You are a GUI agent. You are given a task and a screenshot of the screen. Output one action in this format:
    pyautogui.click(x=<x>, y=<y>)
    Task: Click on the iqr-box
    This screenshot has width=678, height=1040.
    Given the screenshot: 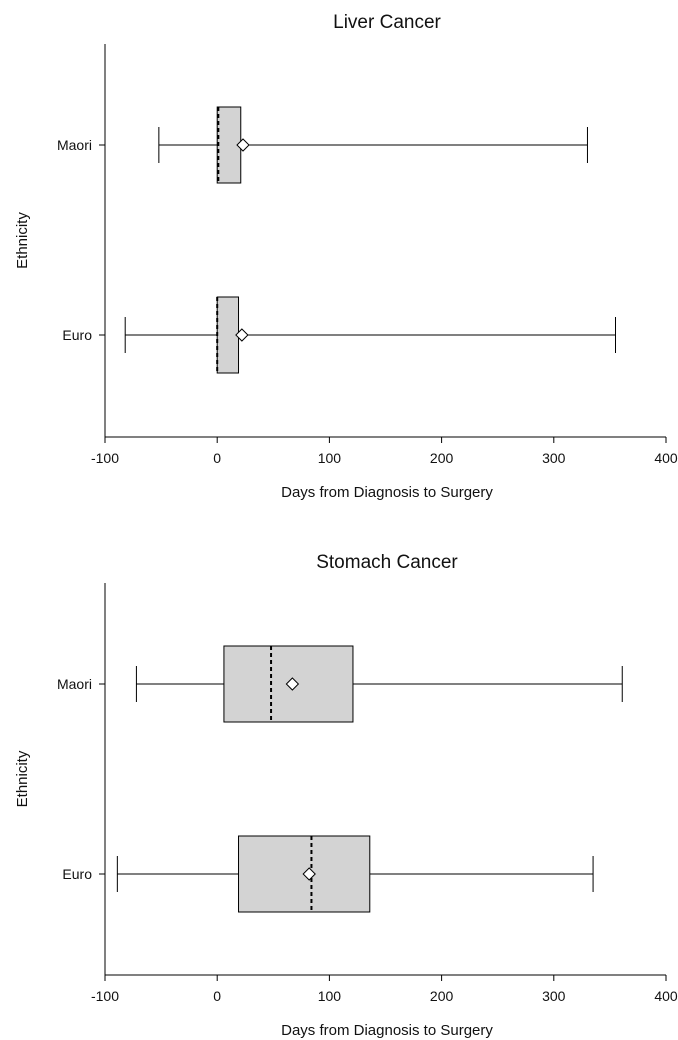 What is the action you would take?
    pyautogui.click(x=304, y=874)
    